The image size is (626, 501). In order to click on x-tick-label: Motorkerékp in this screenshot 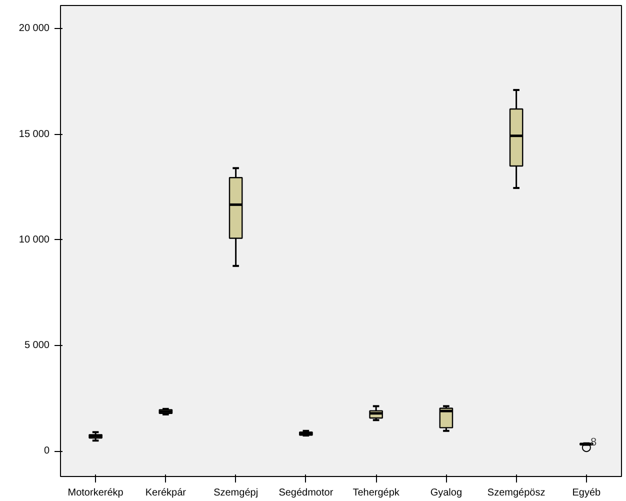, I will do `click(96, 493)`.